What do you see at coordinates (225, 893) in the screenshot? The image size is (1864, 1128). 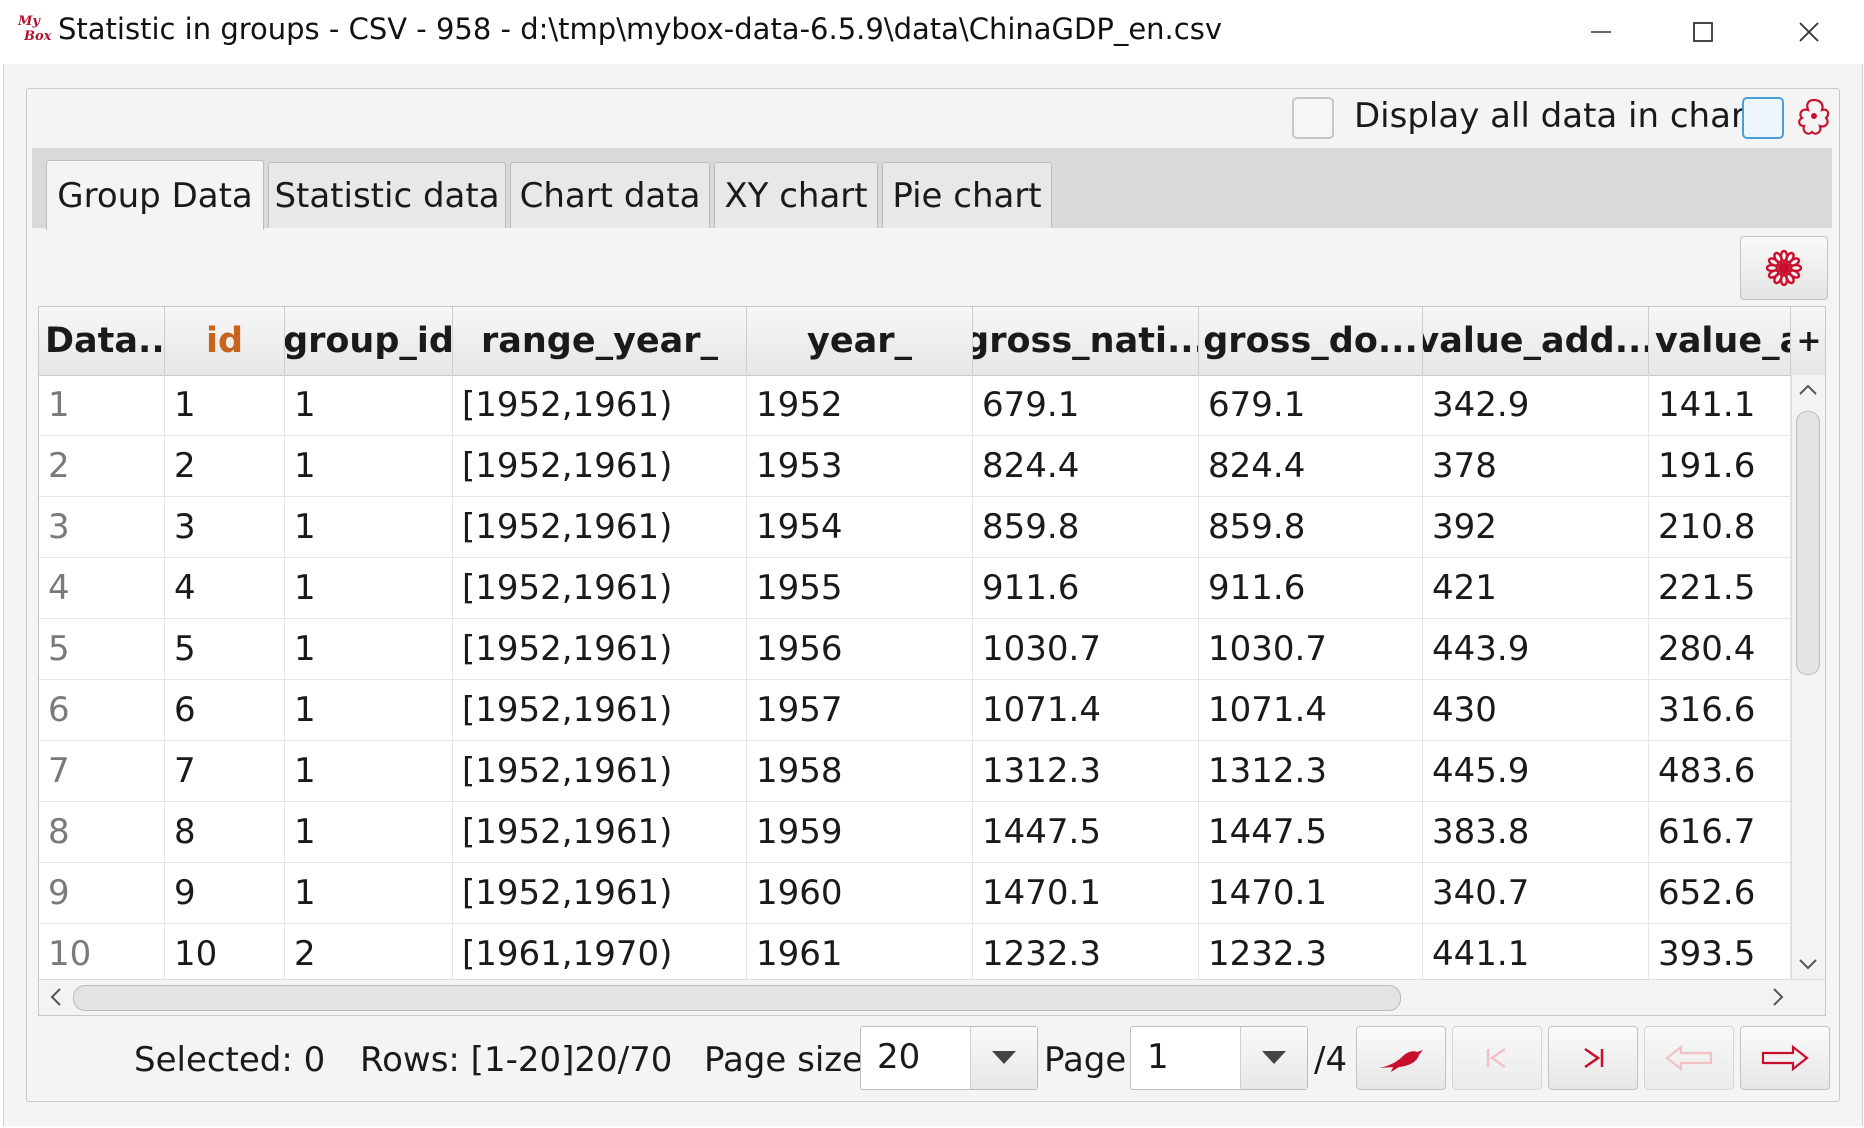 I see `cell-id: 9` at bounding box center [225, 893].